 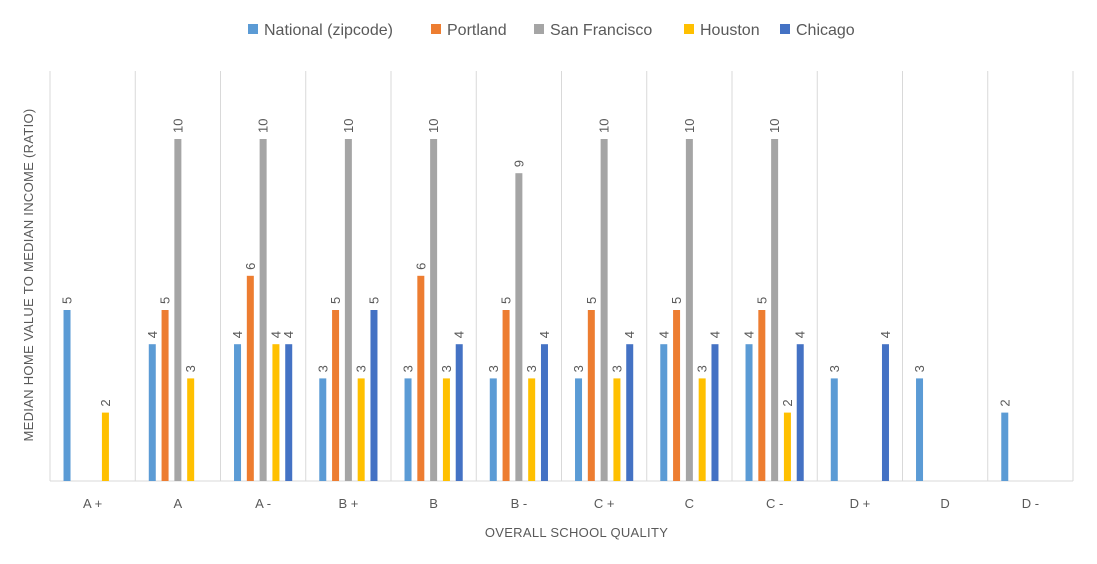 I want to click on data-label-4-3: 3, so click(x=446, y=368).